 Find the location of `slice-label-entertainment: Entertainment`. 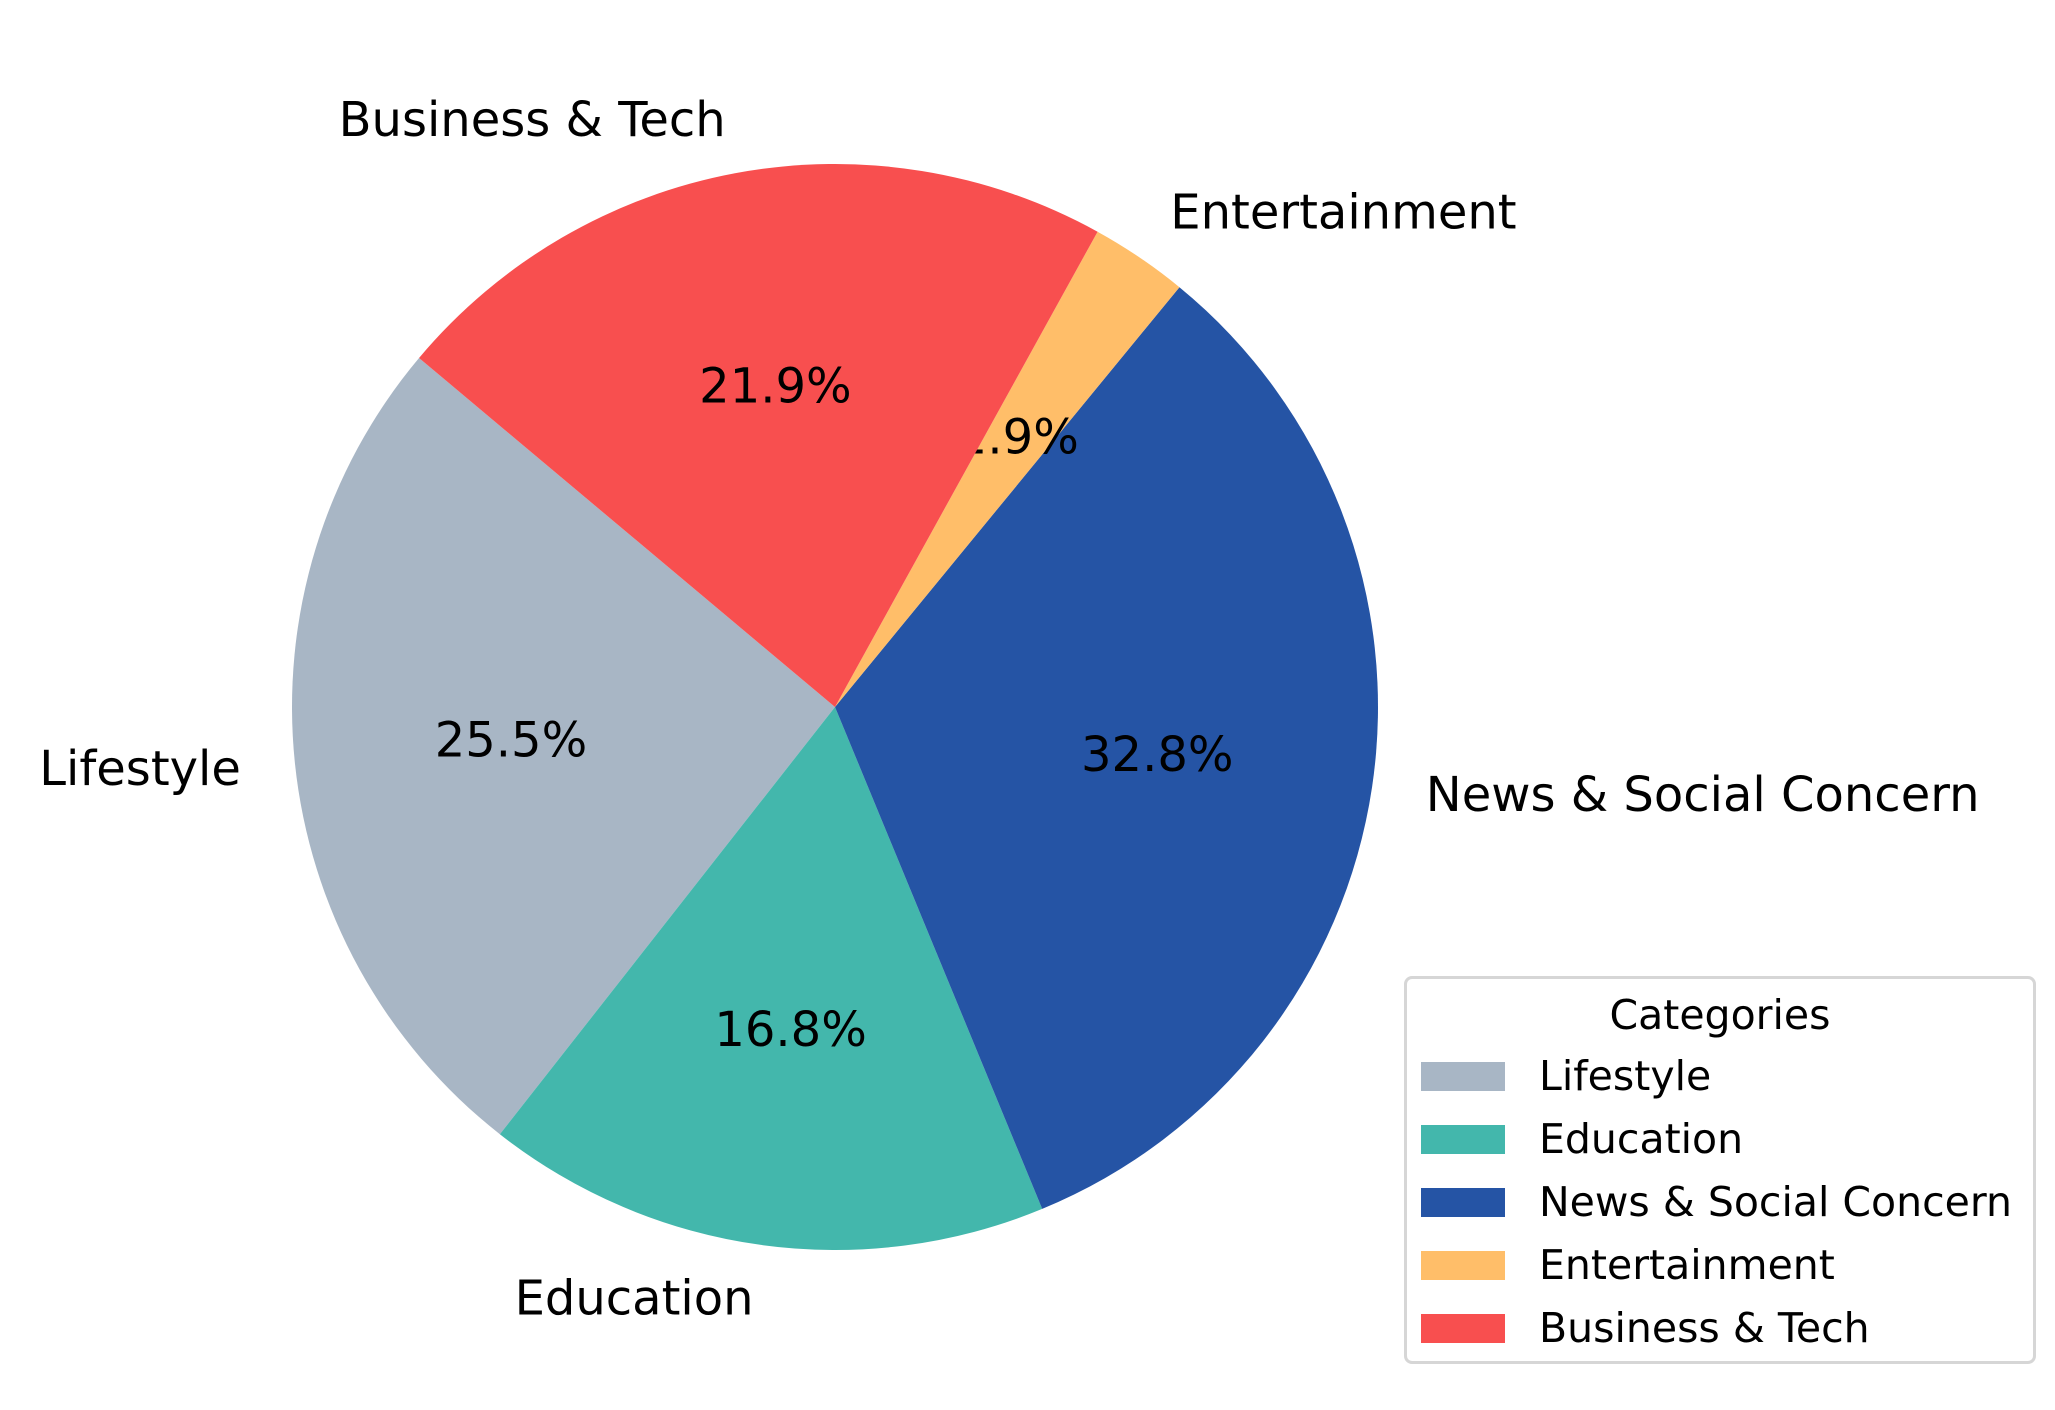

slice-label-entertainment: Entertainment is located at coordinates (1343, 213).